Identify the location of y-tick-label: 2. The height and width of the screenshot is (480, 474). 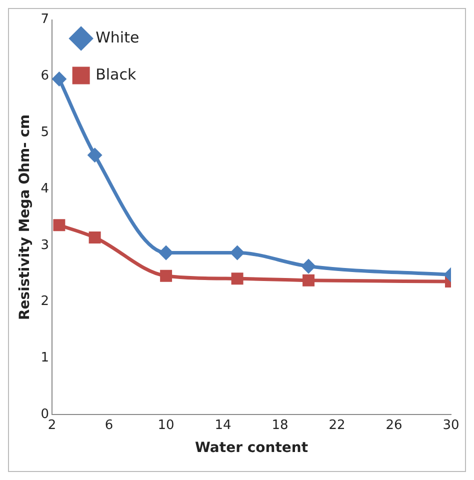
(45, 302).